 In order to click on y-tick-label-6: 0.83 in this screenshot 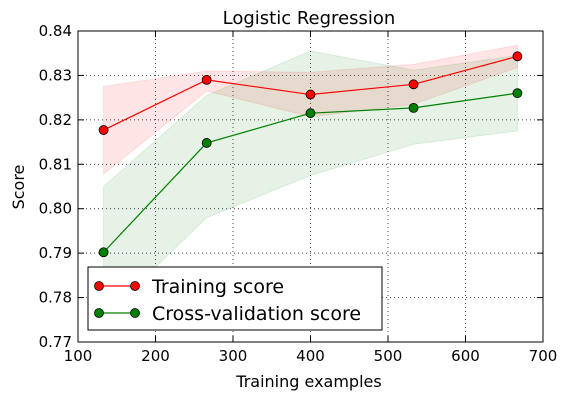, I will do `click(55, 75)`.